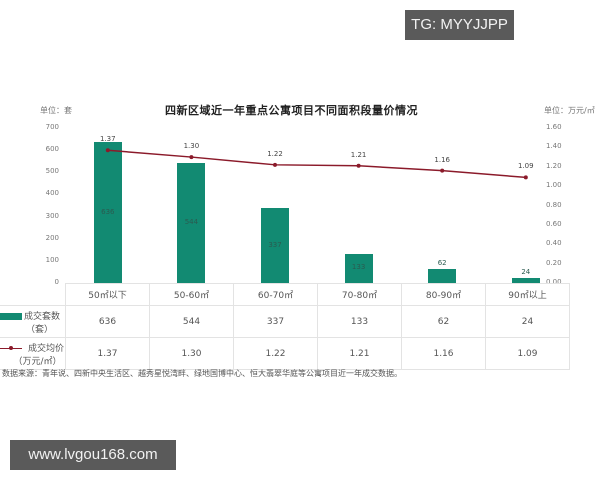 The image size is (600, 480). What do you see at coordinates (442, 263) in the screenshot?
I see `bar-value-label: 62` at bounding box center [442, 263].